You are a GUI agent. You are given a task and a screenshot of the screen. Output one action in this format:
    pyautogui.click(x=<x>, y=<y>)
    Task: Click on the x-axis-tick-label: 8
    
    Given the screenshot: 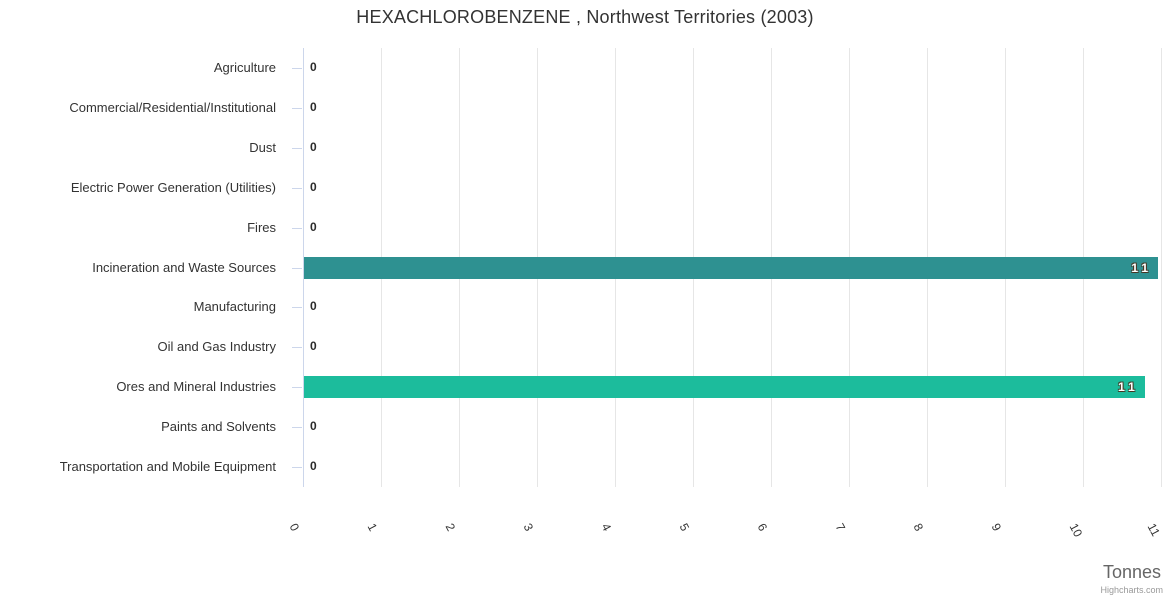 What is the action you would take?
    pyautogui.click(x=918, y=527)
    